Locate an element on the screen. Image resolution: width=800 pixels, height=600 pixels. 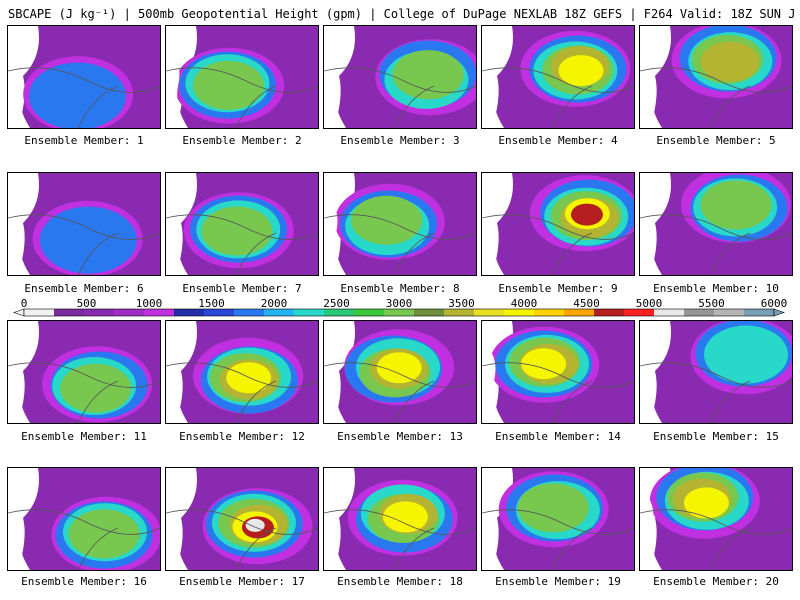
member-label-19: Ensemble Member: 19 is located at coordinates (558, 581).